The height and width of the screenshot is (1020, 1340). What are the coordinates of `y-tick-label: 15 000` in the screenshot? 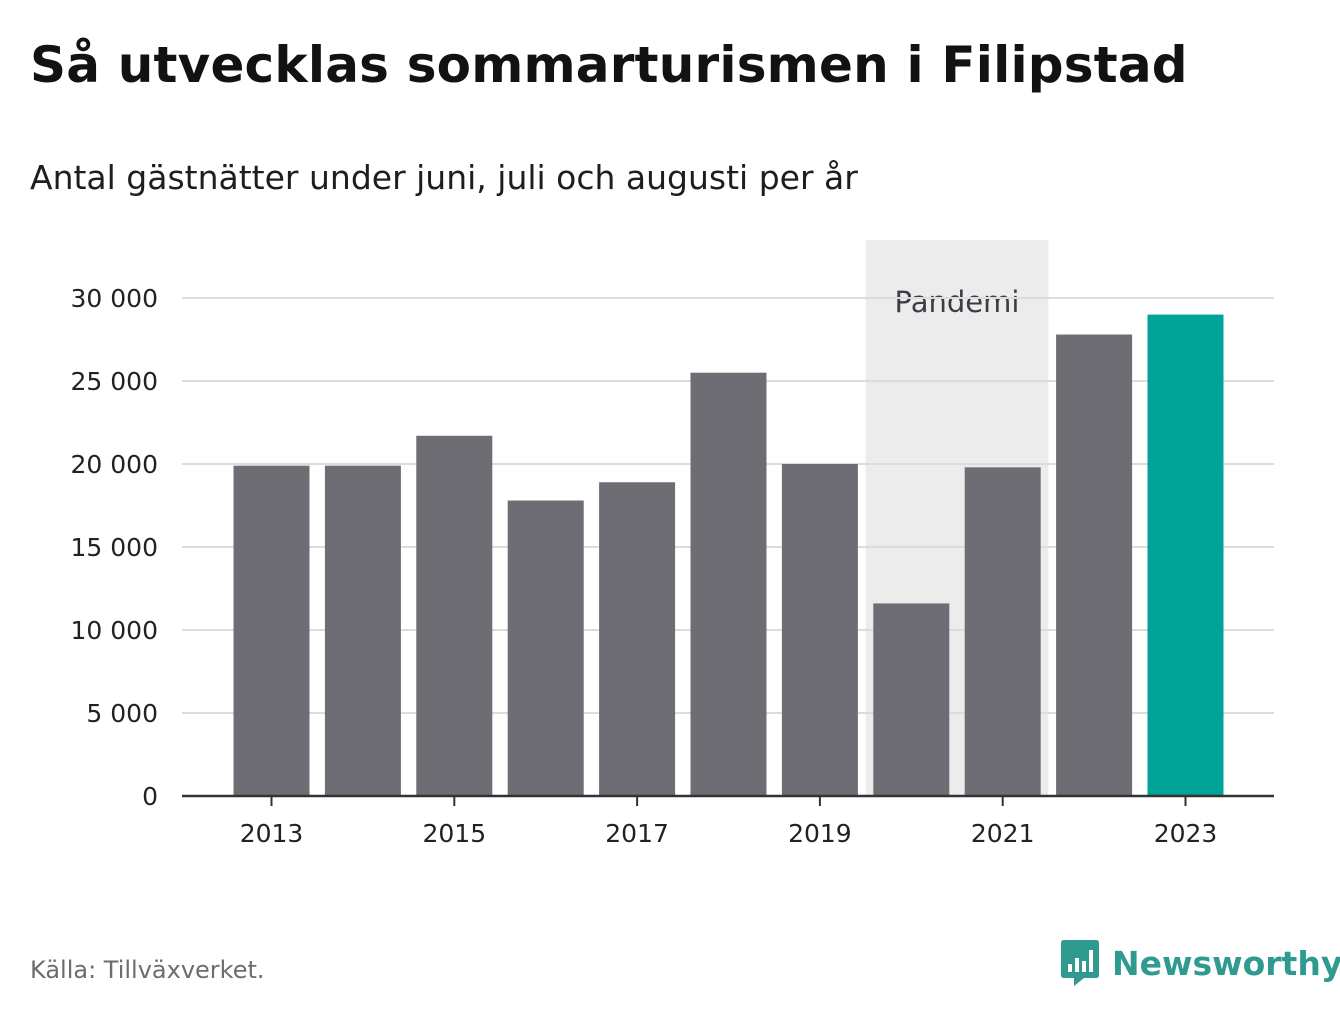 It's located at (114, 547).